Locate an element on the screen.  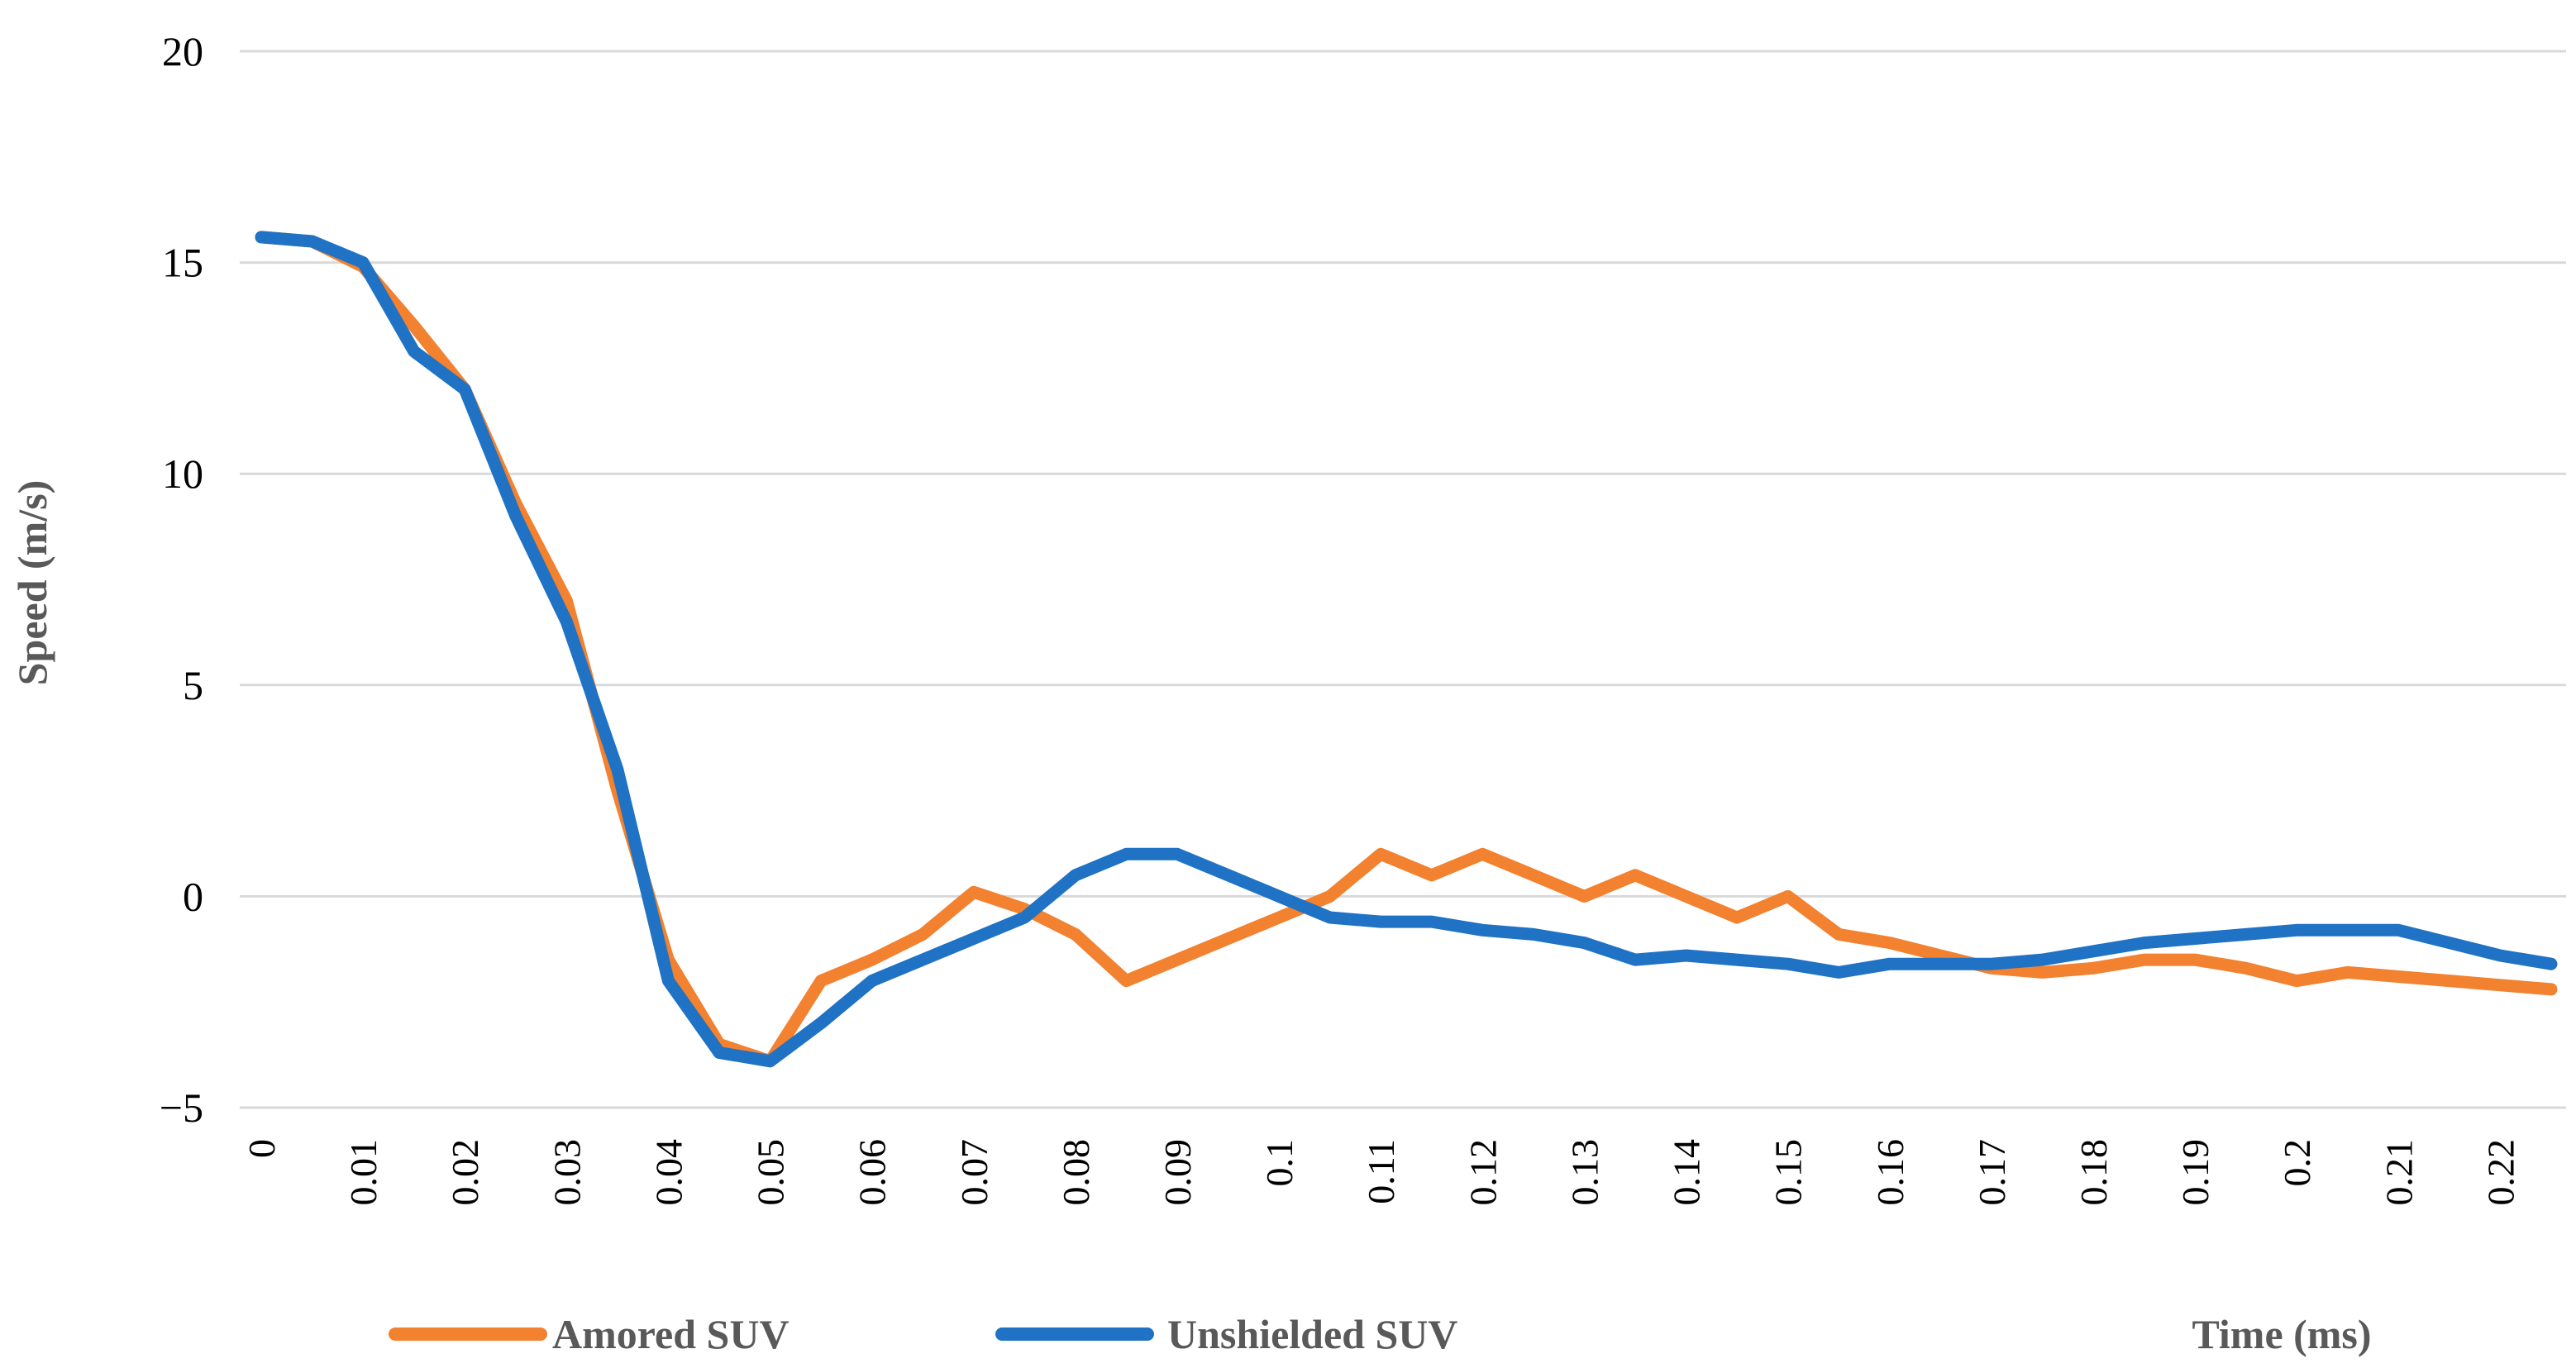
x-tick-label: 0.03 is located at coordinates (567, 1172).